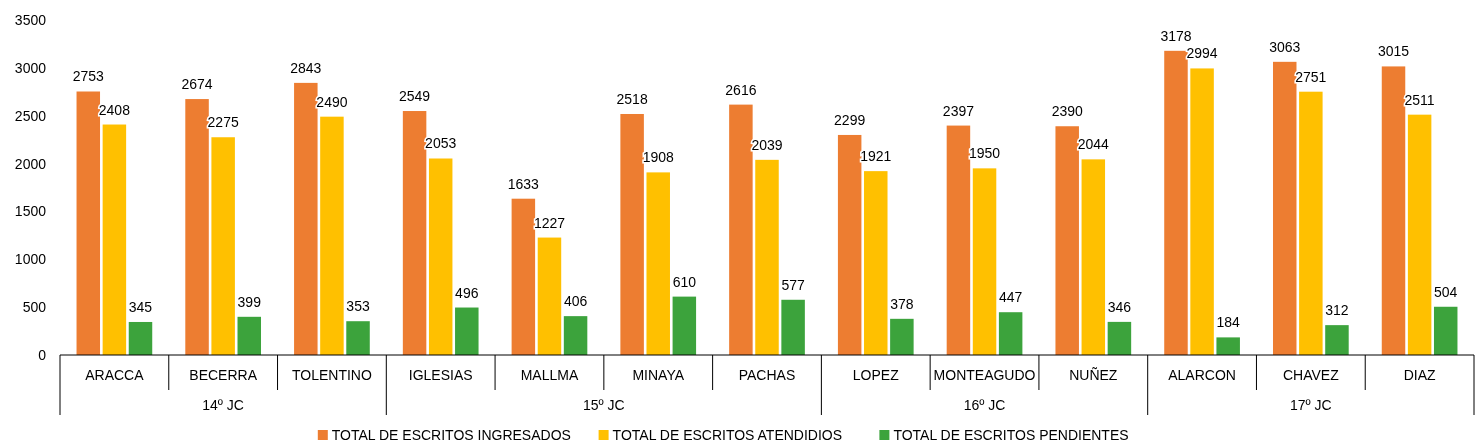  Describe the element at coordinates (604, 405) in the screenshot. I see `text: 15º JC` at that location.